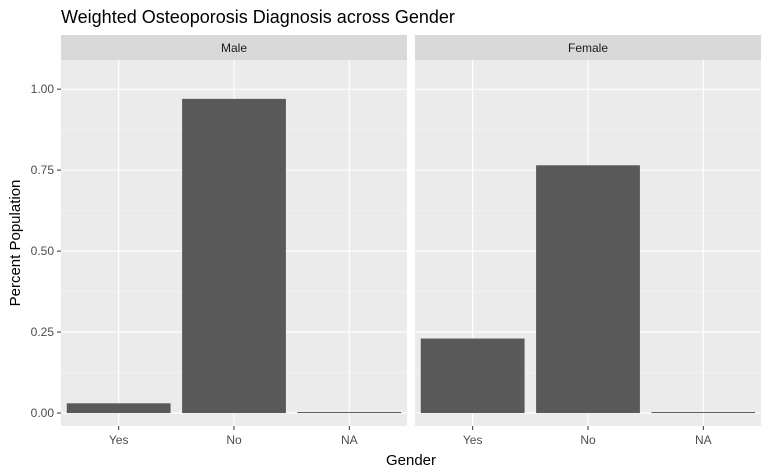  I want to click on y-tick-label: 0.00, so click(43, 413).